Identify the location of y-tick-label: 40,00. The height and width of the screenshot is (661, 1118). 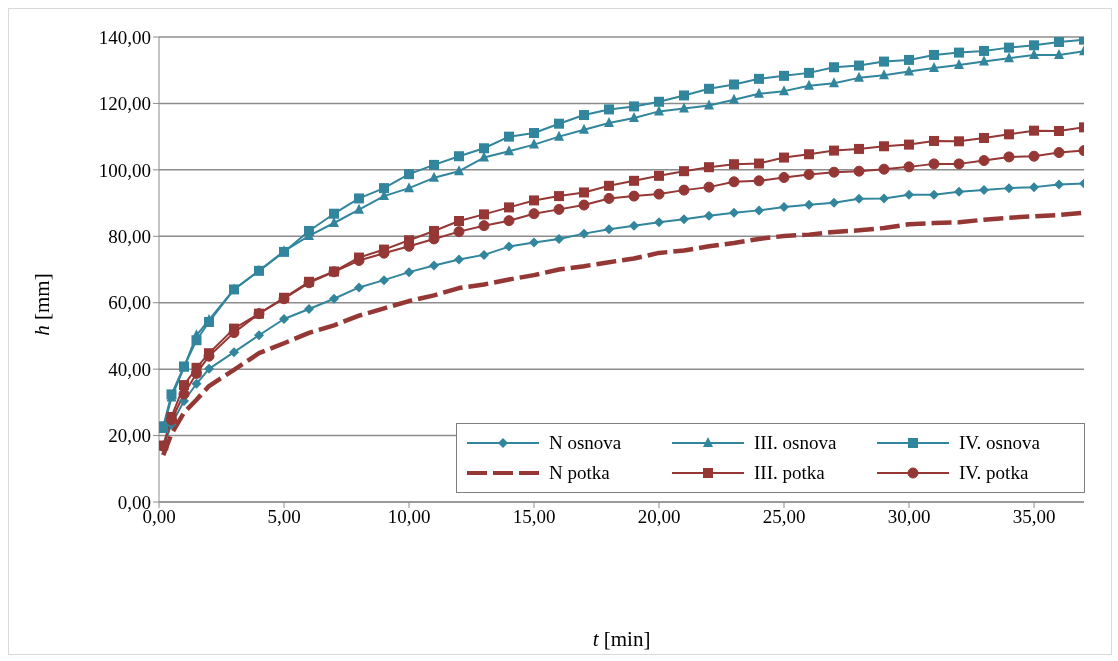
(129, 369).